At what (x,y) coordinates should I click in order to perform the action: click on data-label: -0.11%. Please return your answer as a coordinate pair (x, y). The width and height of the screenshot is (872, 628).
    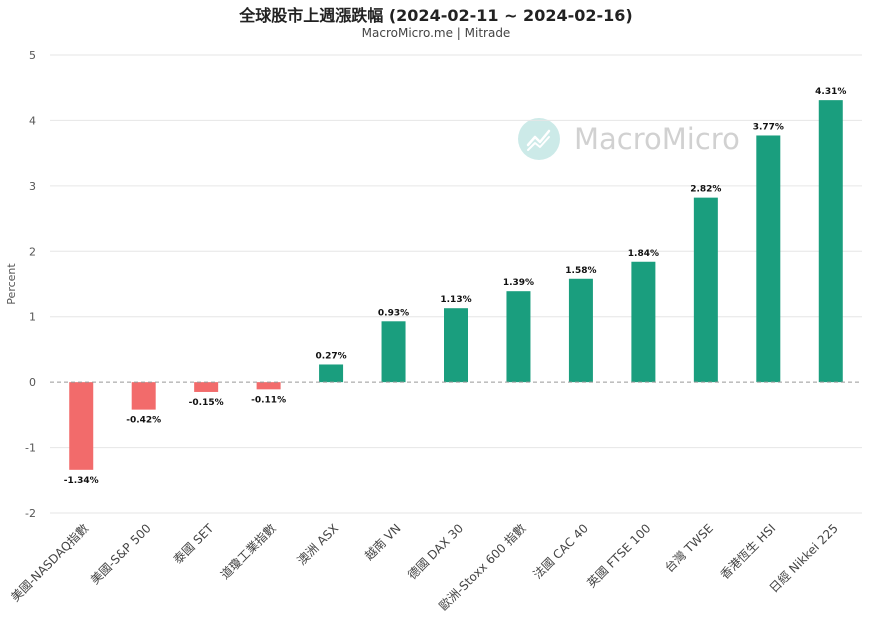
    Looking at the image, I should click on (268, 400).